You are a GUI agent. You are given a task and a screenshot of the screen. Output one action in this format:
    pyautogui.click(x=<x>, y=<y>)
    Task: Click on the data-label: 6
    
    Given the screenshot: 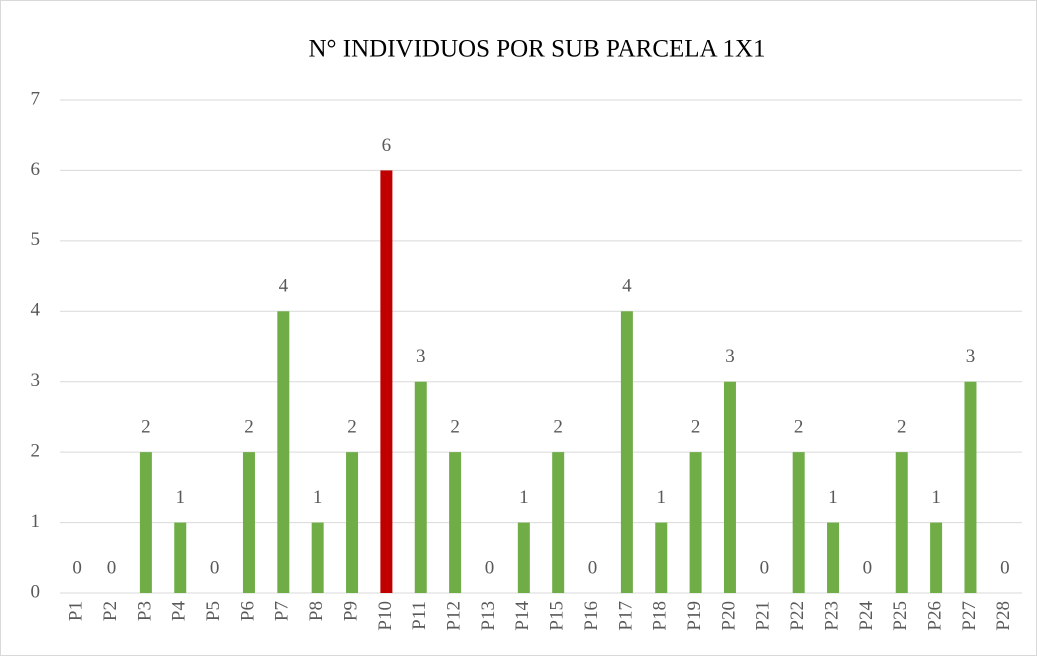 What is the action you would take?
    pyautogui.click(x=387, y=145)
    